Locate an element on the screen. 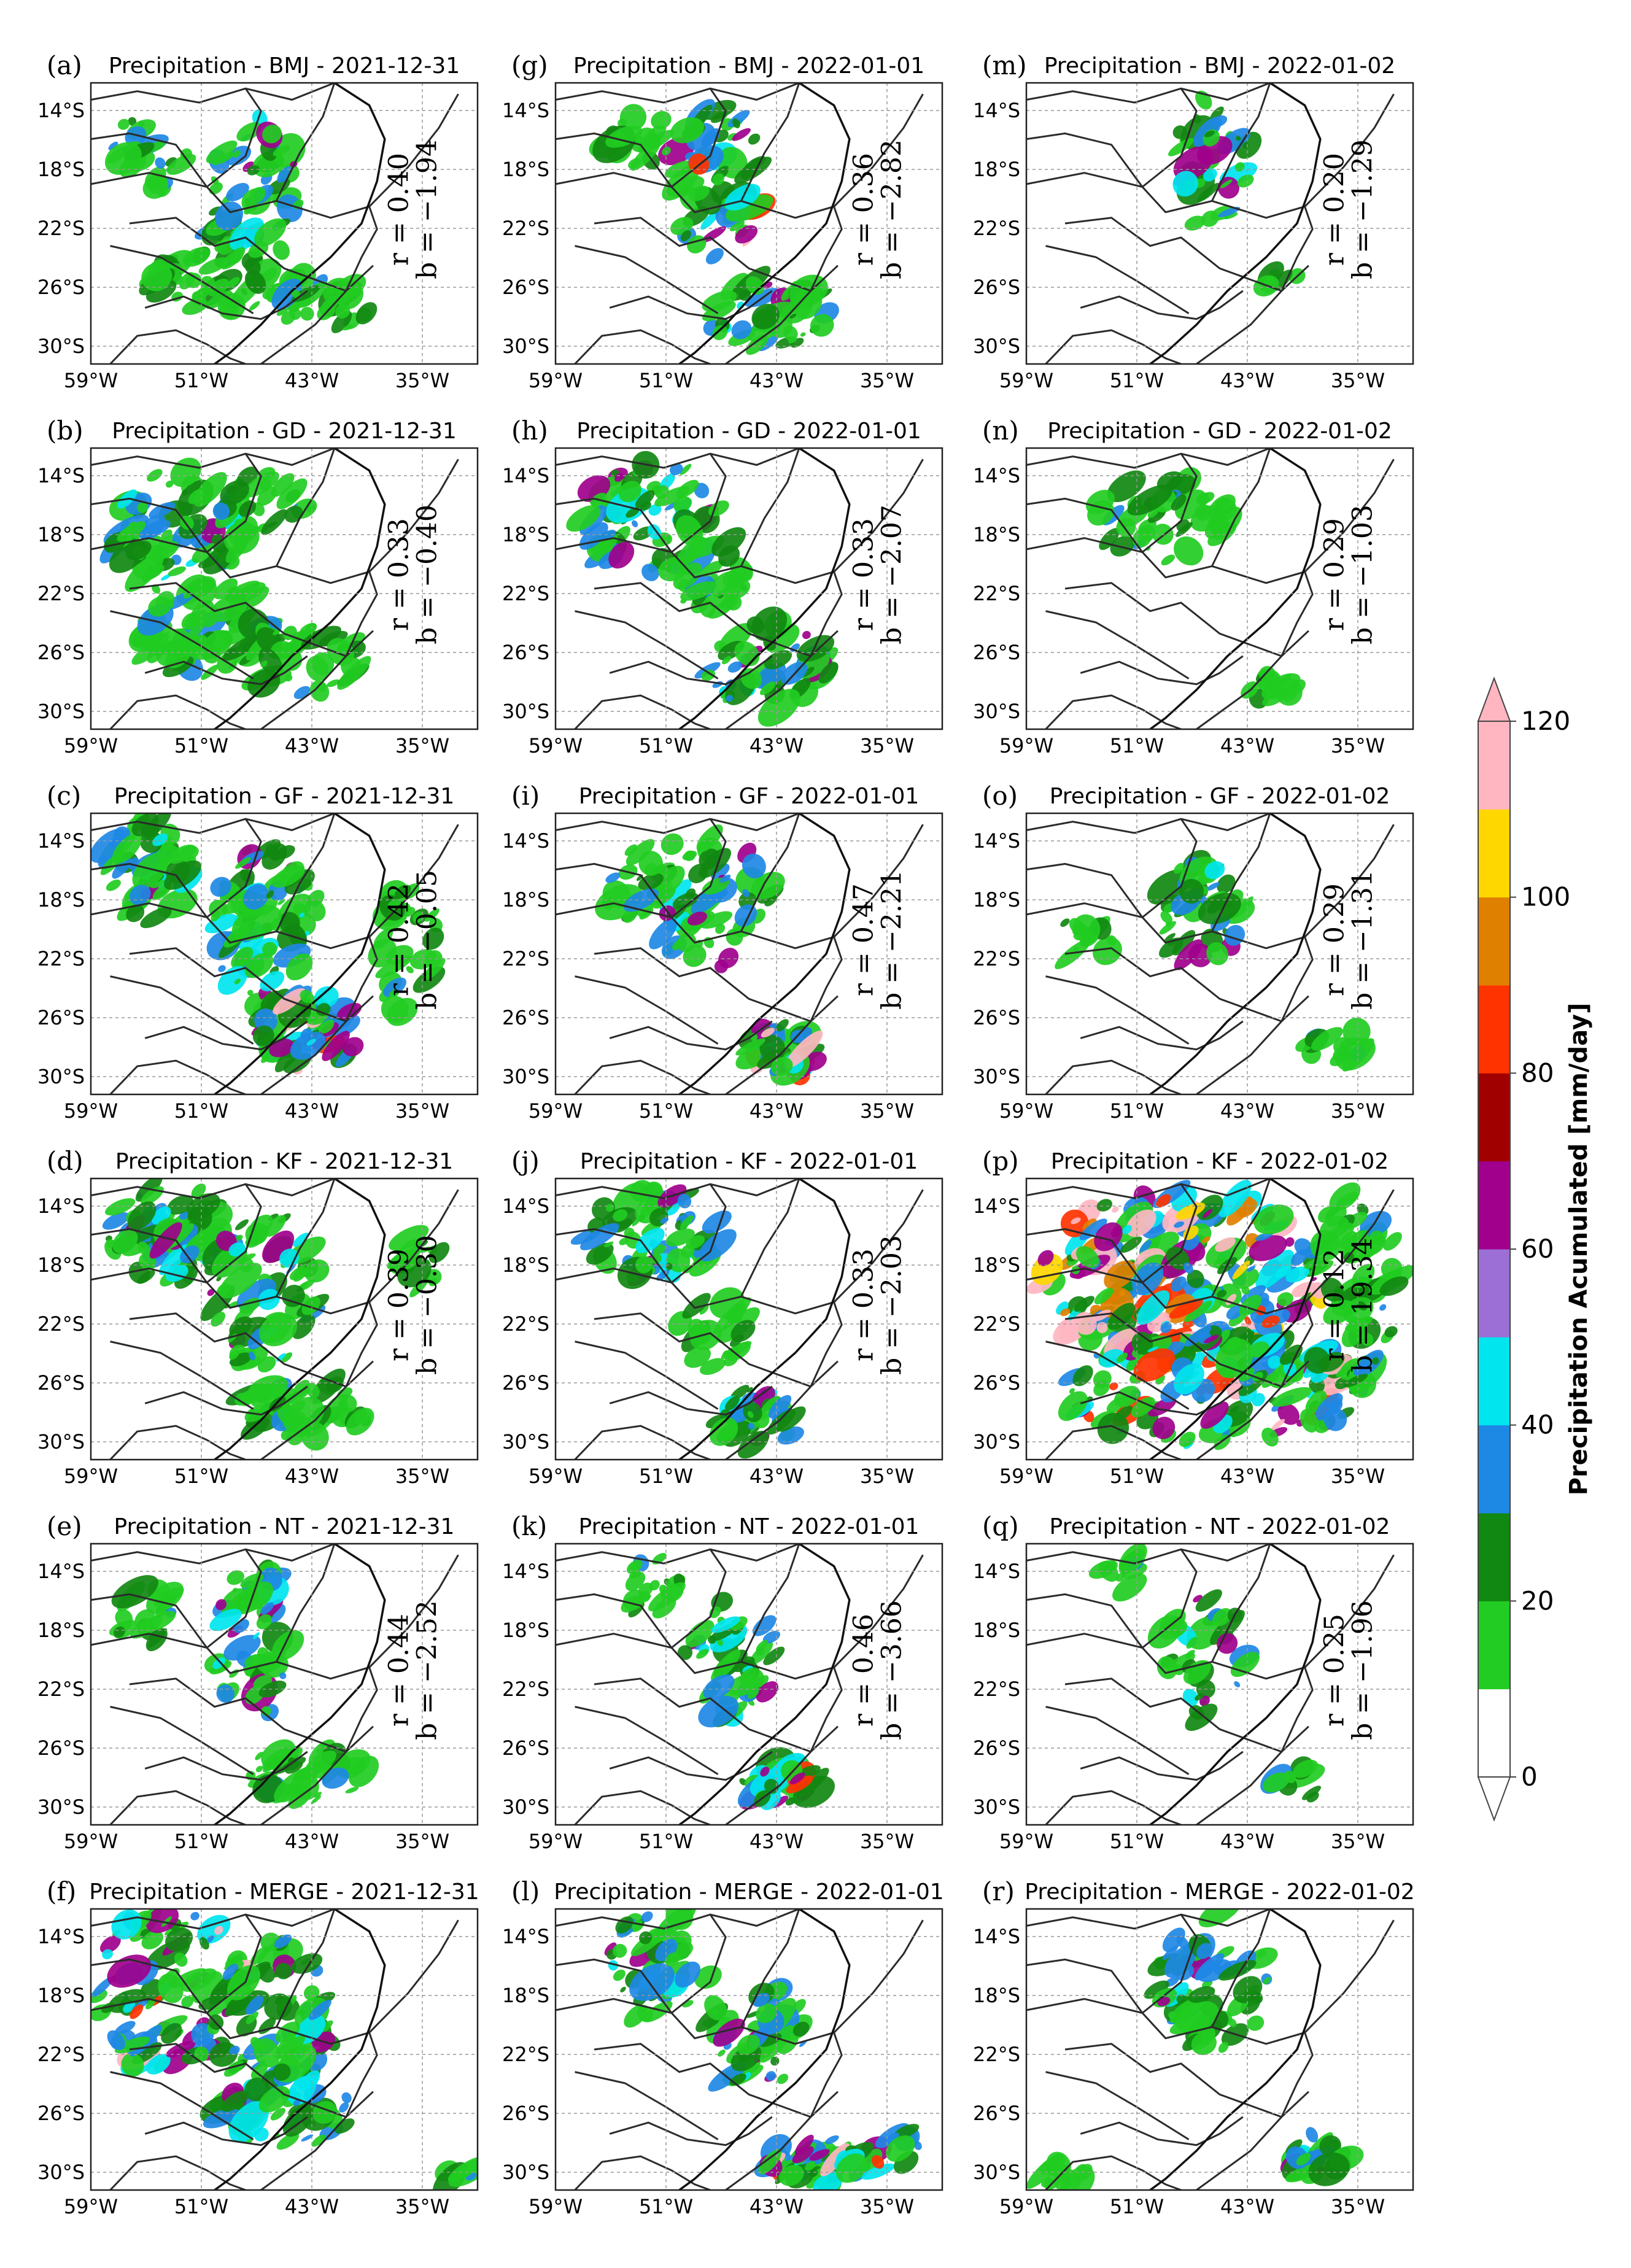  colorbar-segment is located at coordinates (1494, 1029).